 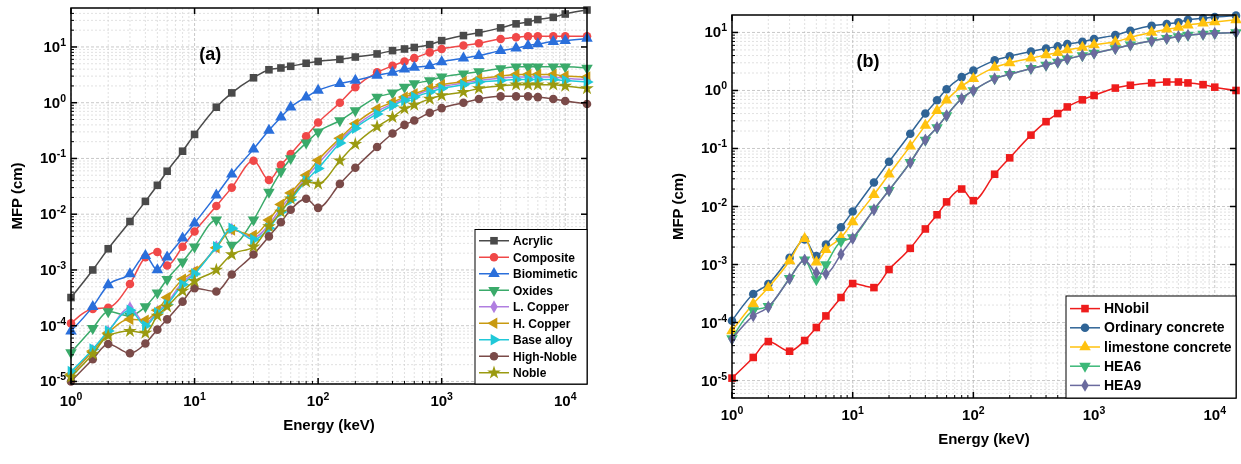 What do you see at coordinates (544, 257) in the screenshot?
I see `legend-label: Composite` at bounding box center [544, 257].